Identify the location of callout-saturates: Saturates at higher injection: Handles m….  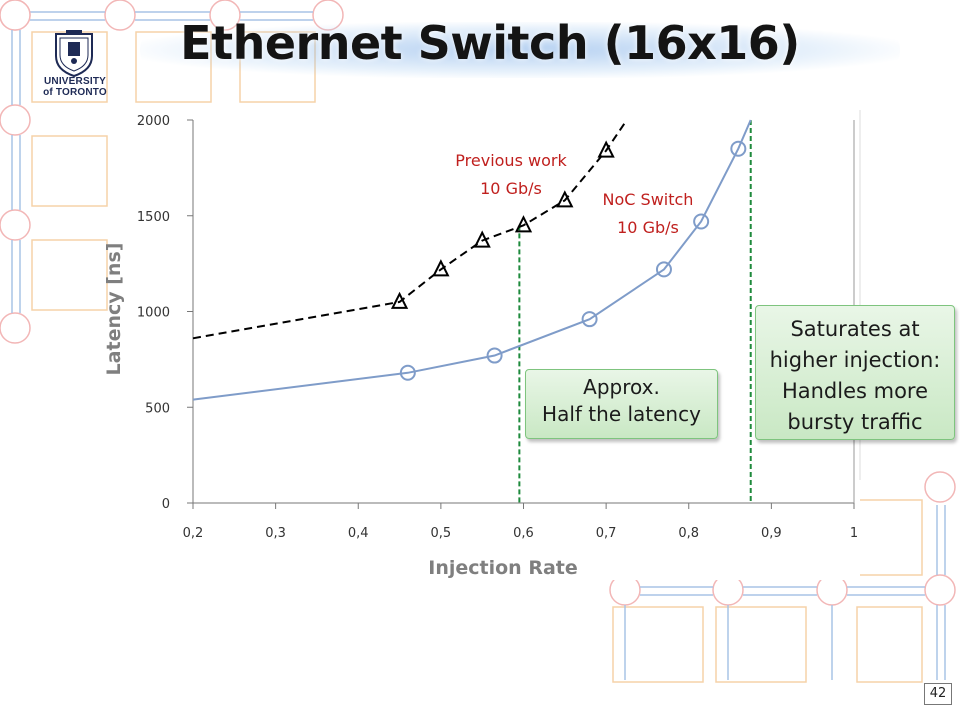
(855, 372).